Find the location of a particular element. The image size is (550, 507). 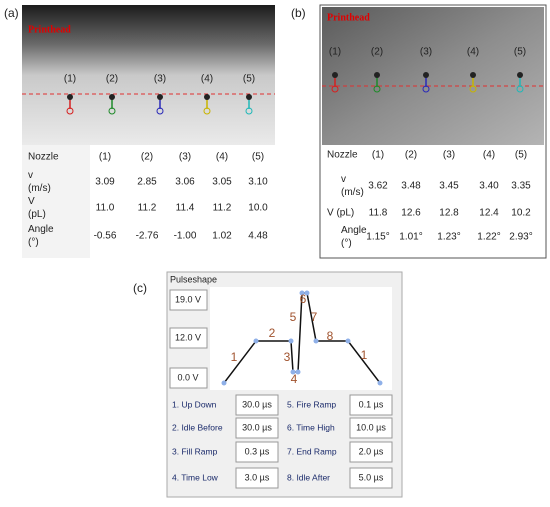

table-cell: 1.15° is located at coordinates (377, 237).